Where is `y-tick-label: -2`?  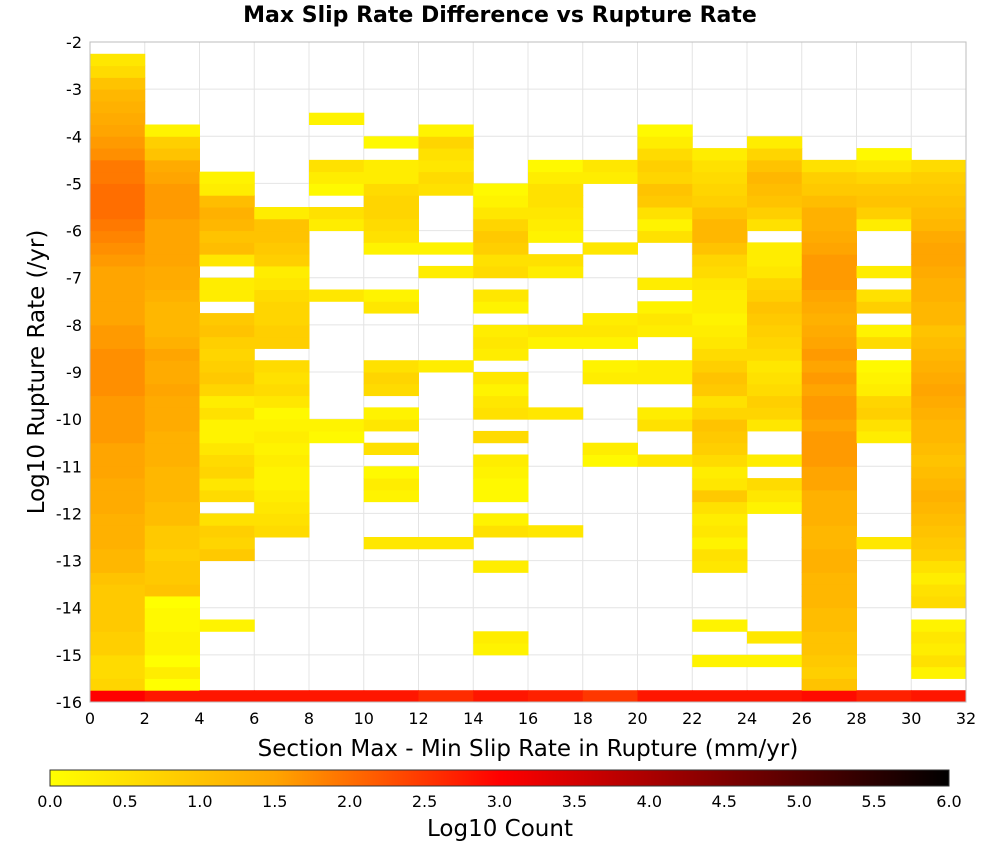
y-tick-label: -2 is located at coordinates (74, 42).